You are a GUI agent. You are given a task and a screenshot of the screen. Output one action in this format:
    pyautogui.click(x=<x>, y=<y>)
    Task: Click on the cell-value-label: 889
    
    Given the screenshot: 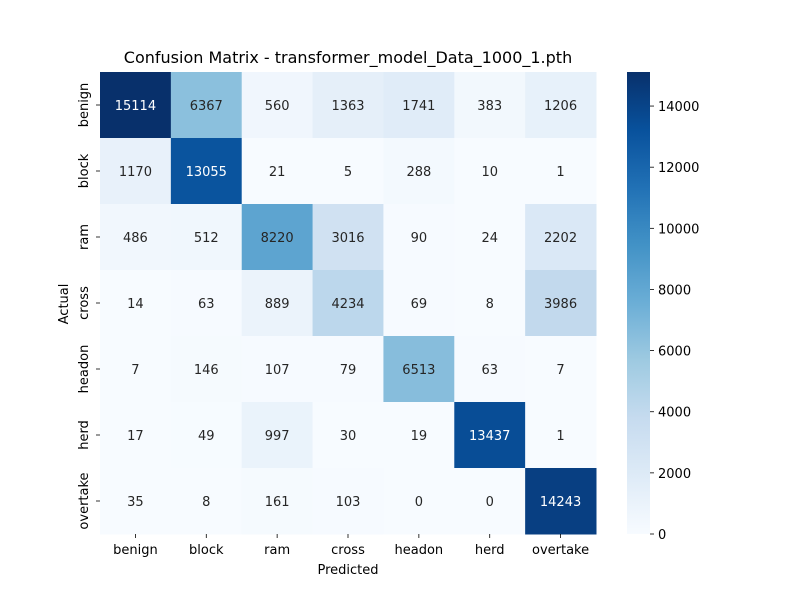 What is the action you would take?
    pyautogui.click(x=277, y=304)
    